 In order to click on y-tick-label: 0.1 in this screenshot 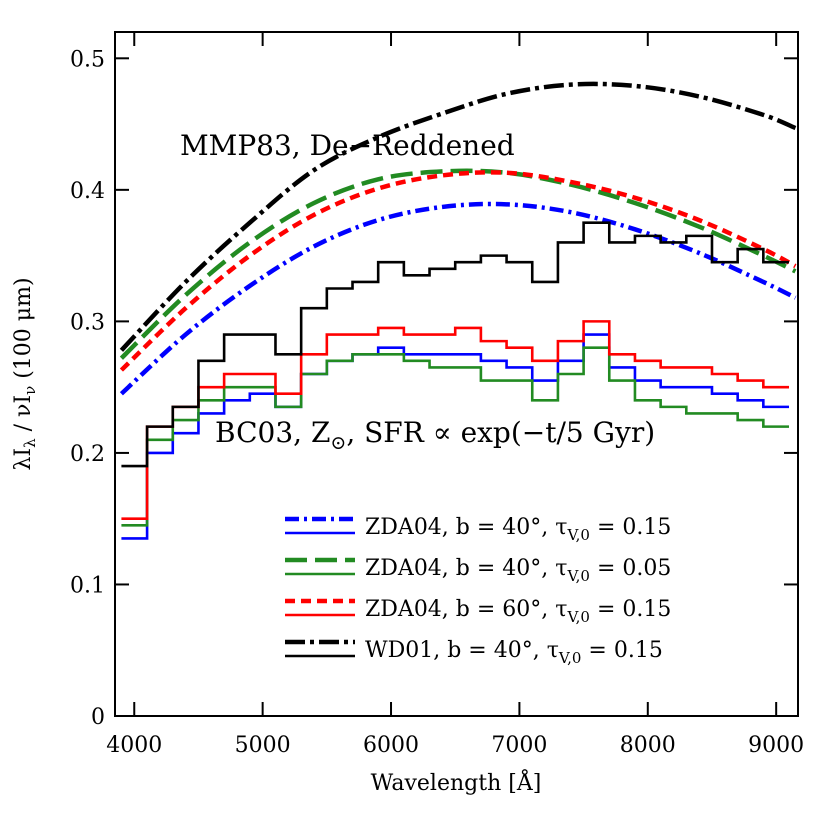, I will do `click(87, 585)`.